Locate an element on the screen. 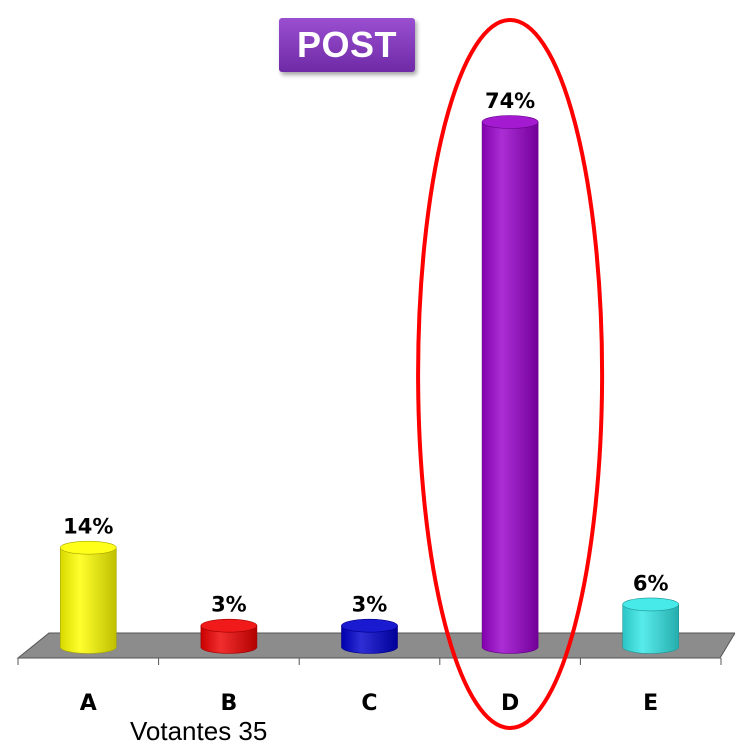 The image size is (735, 749). bar-e is located at coordinates (651, 625).